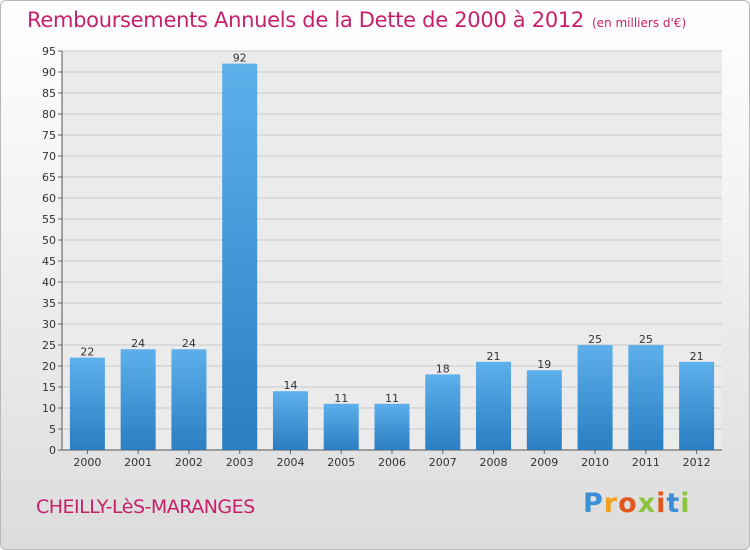  Describe the element at coordinates (138, 399) in the screenshot. I see `bar-2001` at that location.